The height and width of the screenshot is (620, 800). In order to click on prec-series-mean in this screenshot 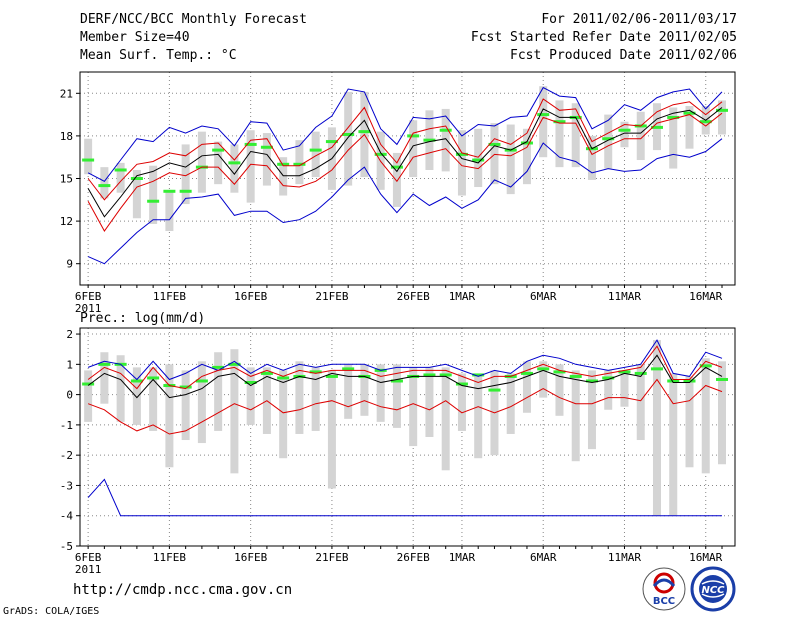, I will do `click(405, 376)`.